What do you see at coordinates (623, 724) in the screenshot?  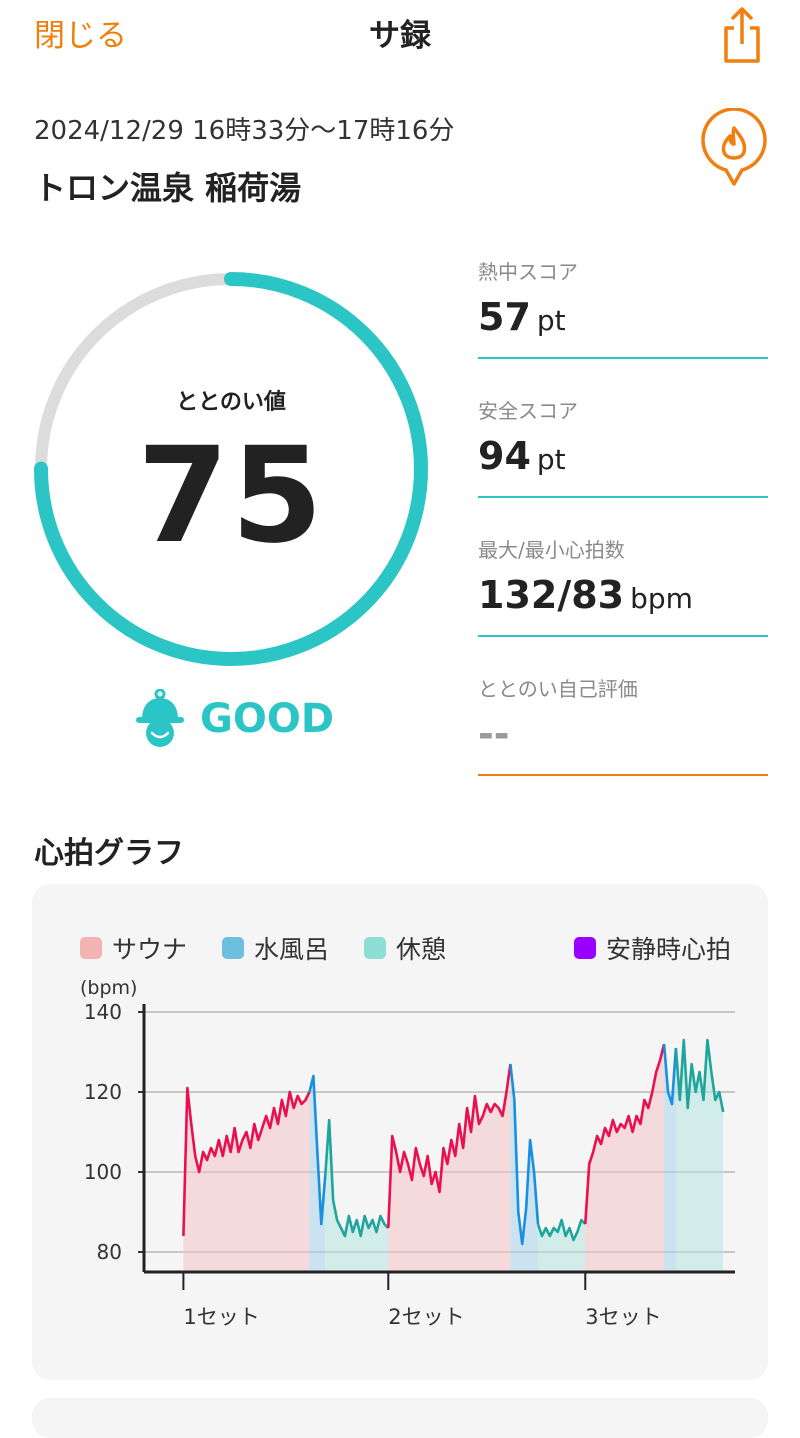 I see `self-evaluation: ととのい自己評価 --` at bounding box center [623, 724].